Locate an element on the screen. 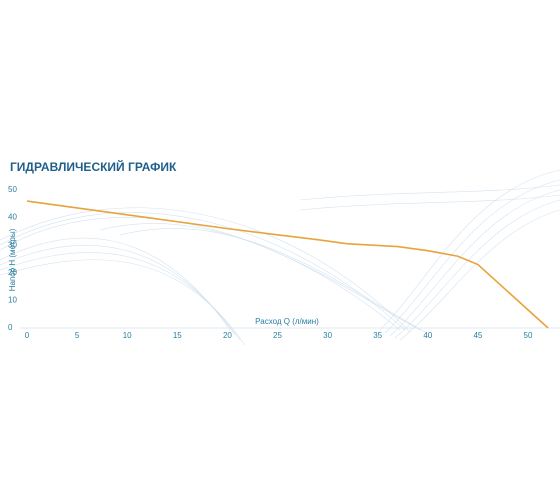  y-tick-label: 40 is located at coordinates (12, 217).